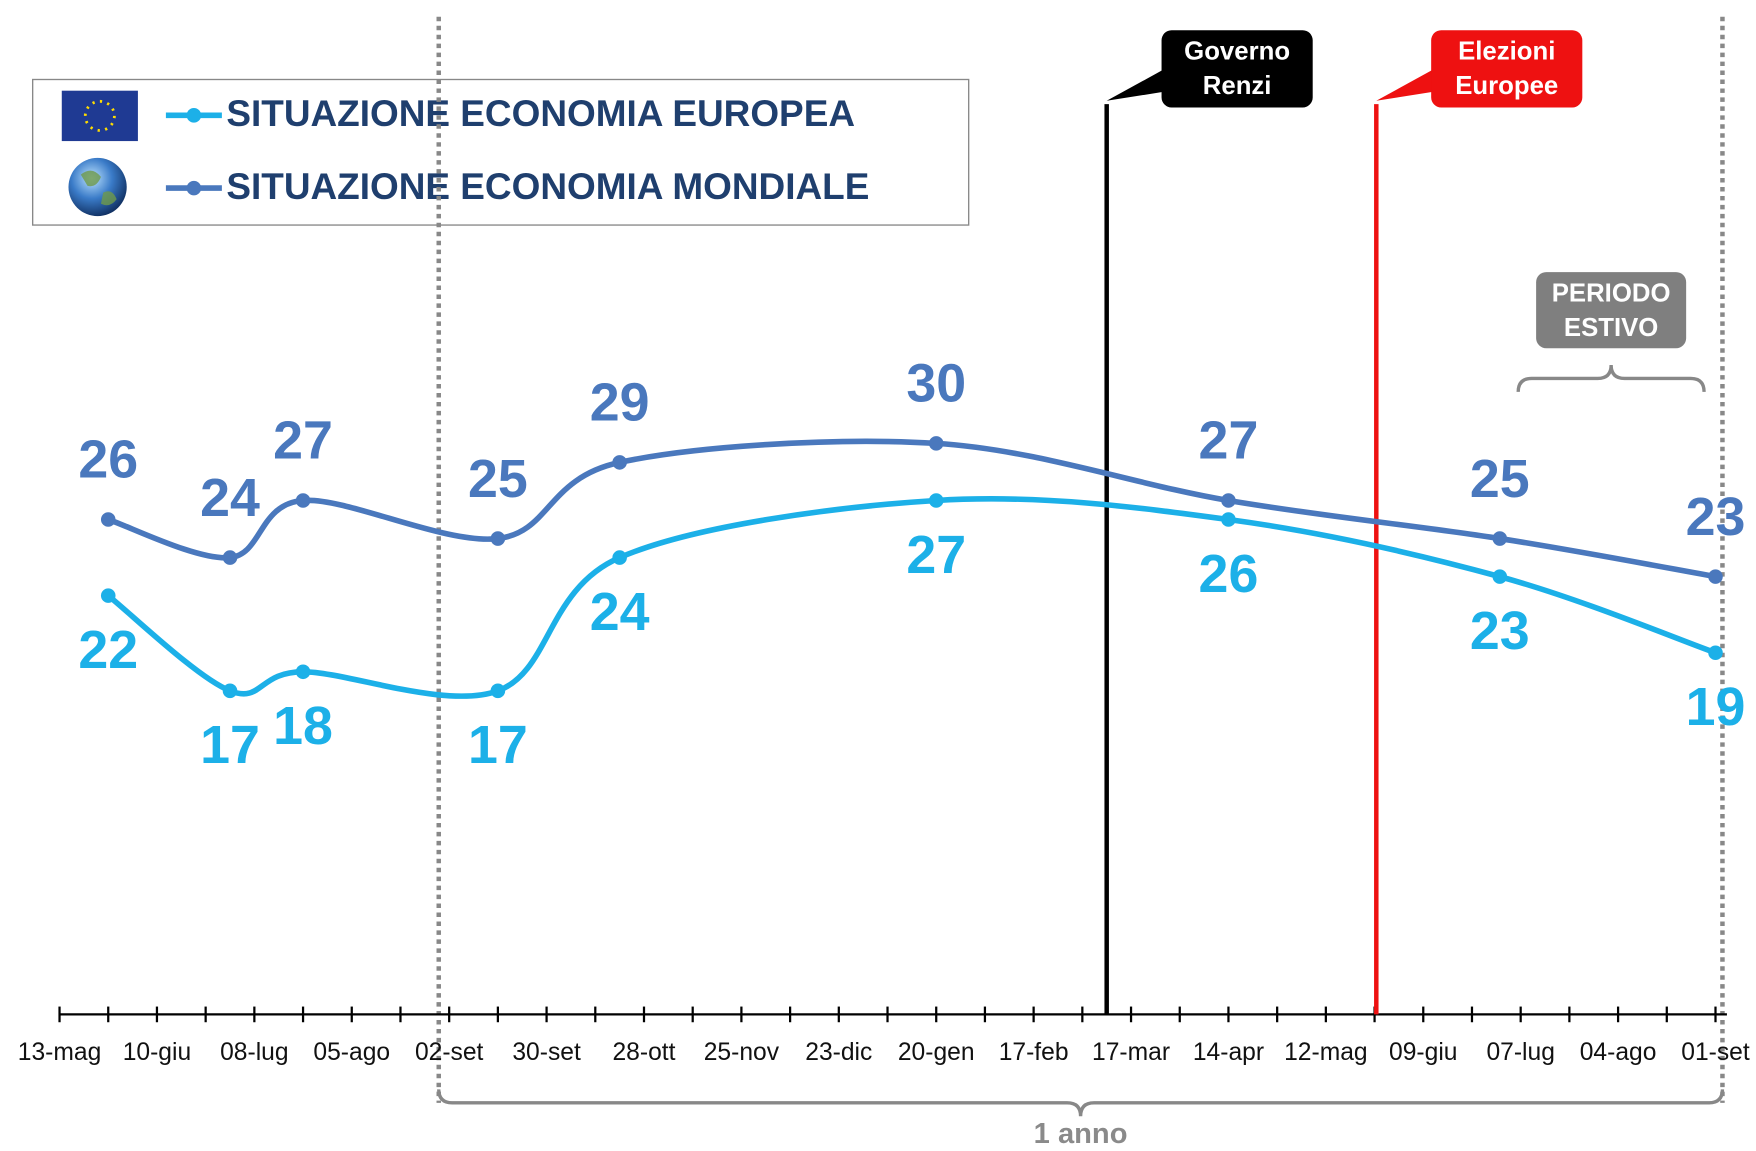 This screenshot has width=1756, height=1151. I want to click on data-label: 18, so click(303, 726).